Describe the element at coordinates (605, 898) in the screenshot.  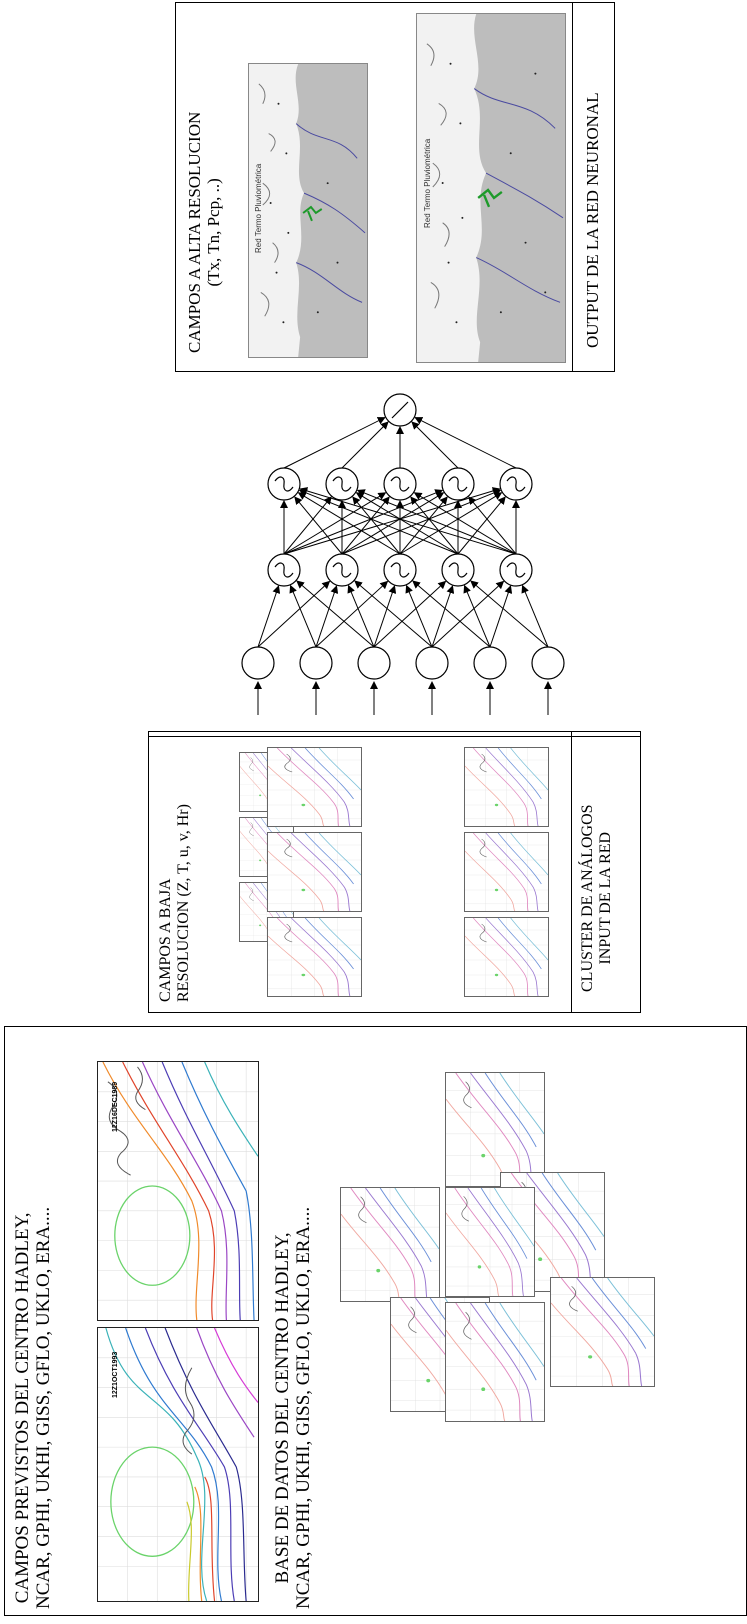
I see `input-footer-line2: INPUT DE LA RED` at that location.